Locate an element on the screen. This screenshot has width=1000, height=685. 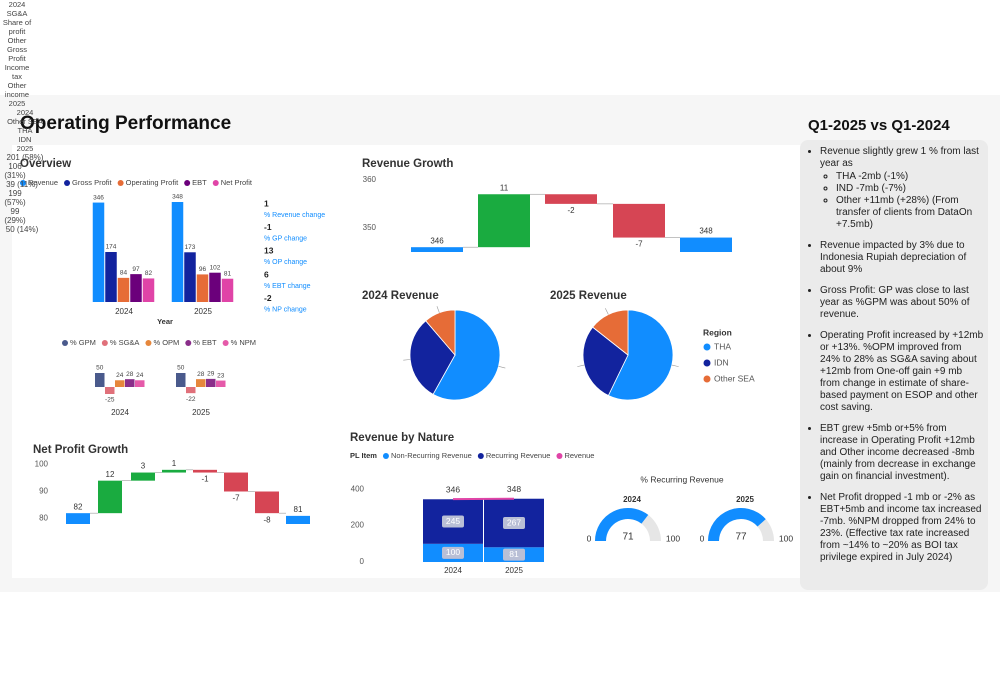
legend-label: % OPM is located at coordinates (166, 342).